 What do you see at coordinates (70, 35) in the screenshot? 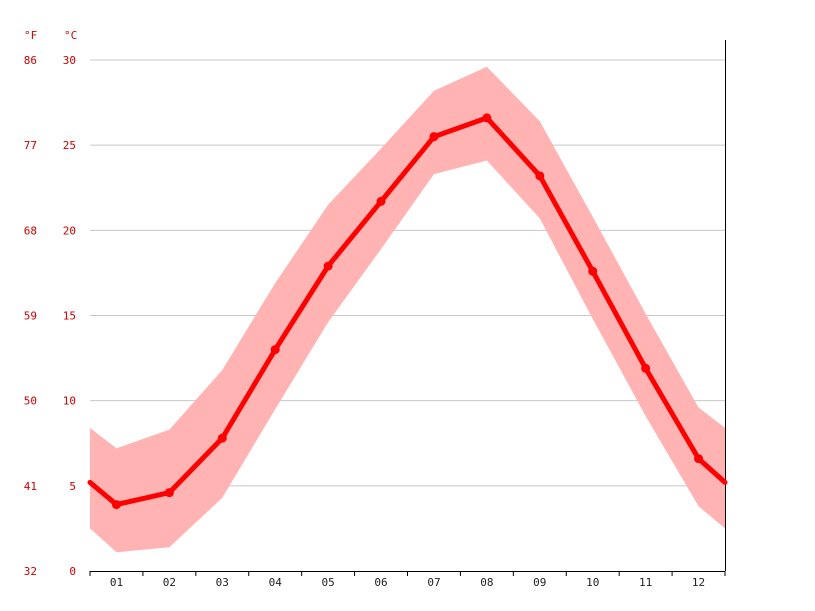
I see `celsius-unit-label: °C` at bounding box center [70, 35].